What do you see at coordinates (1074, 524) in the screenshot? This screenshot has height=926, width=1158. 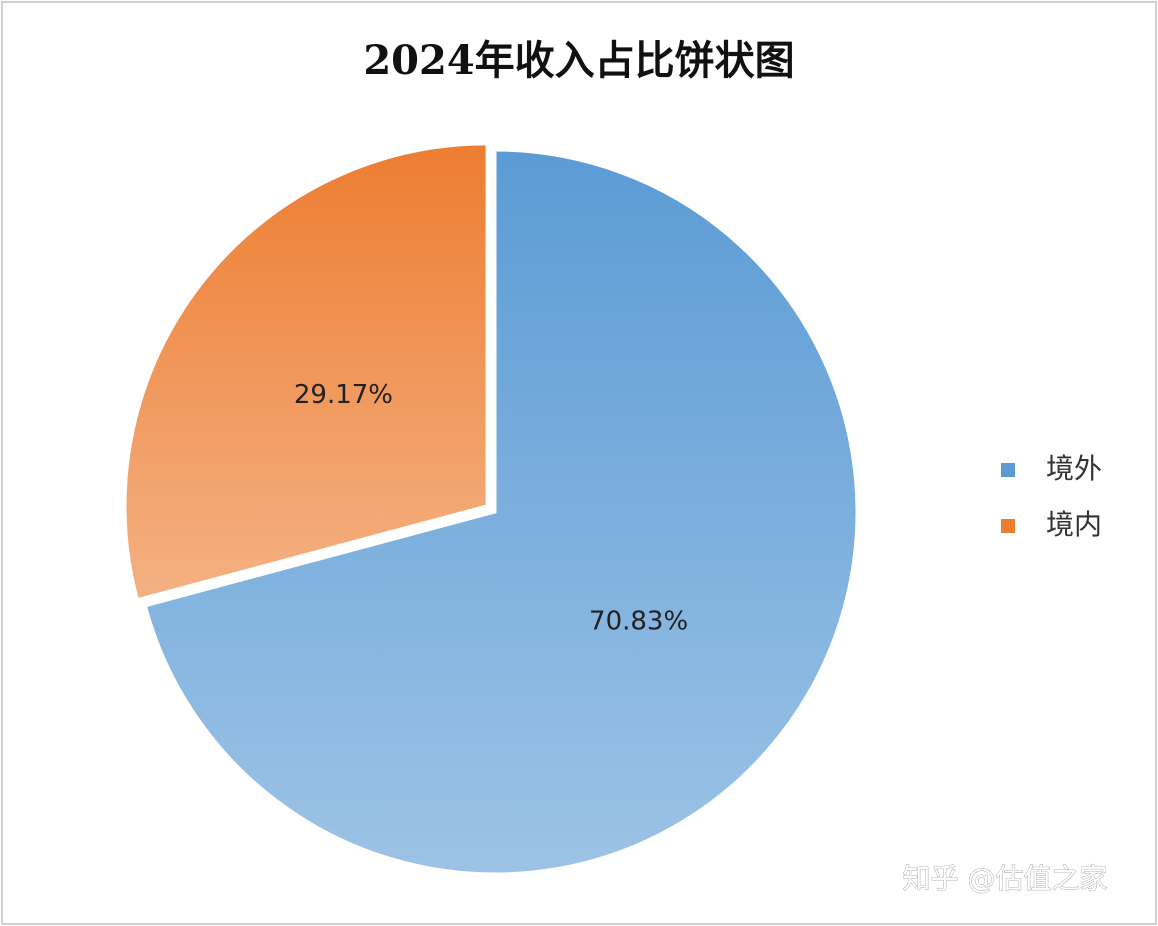 I see `legend-label: 境内` at bounding box center [1074, 524].